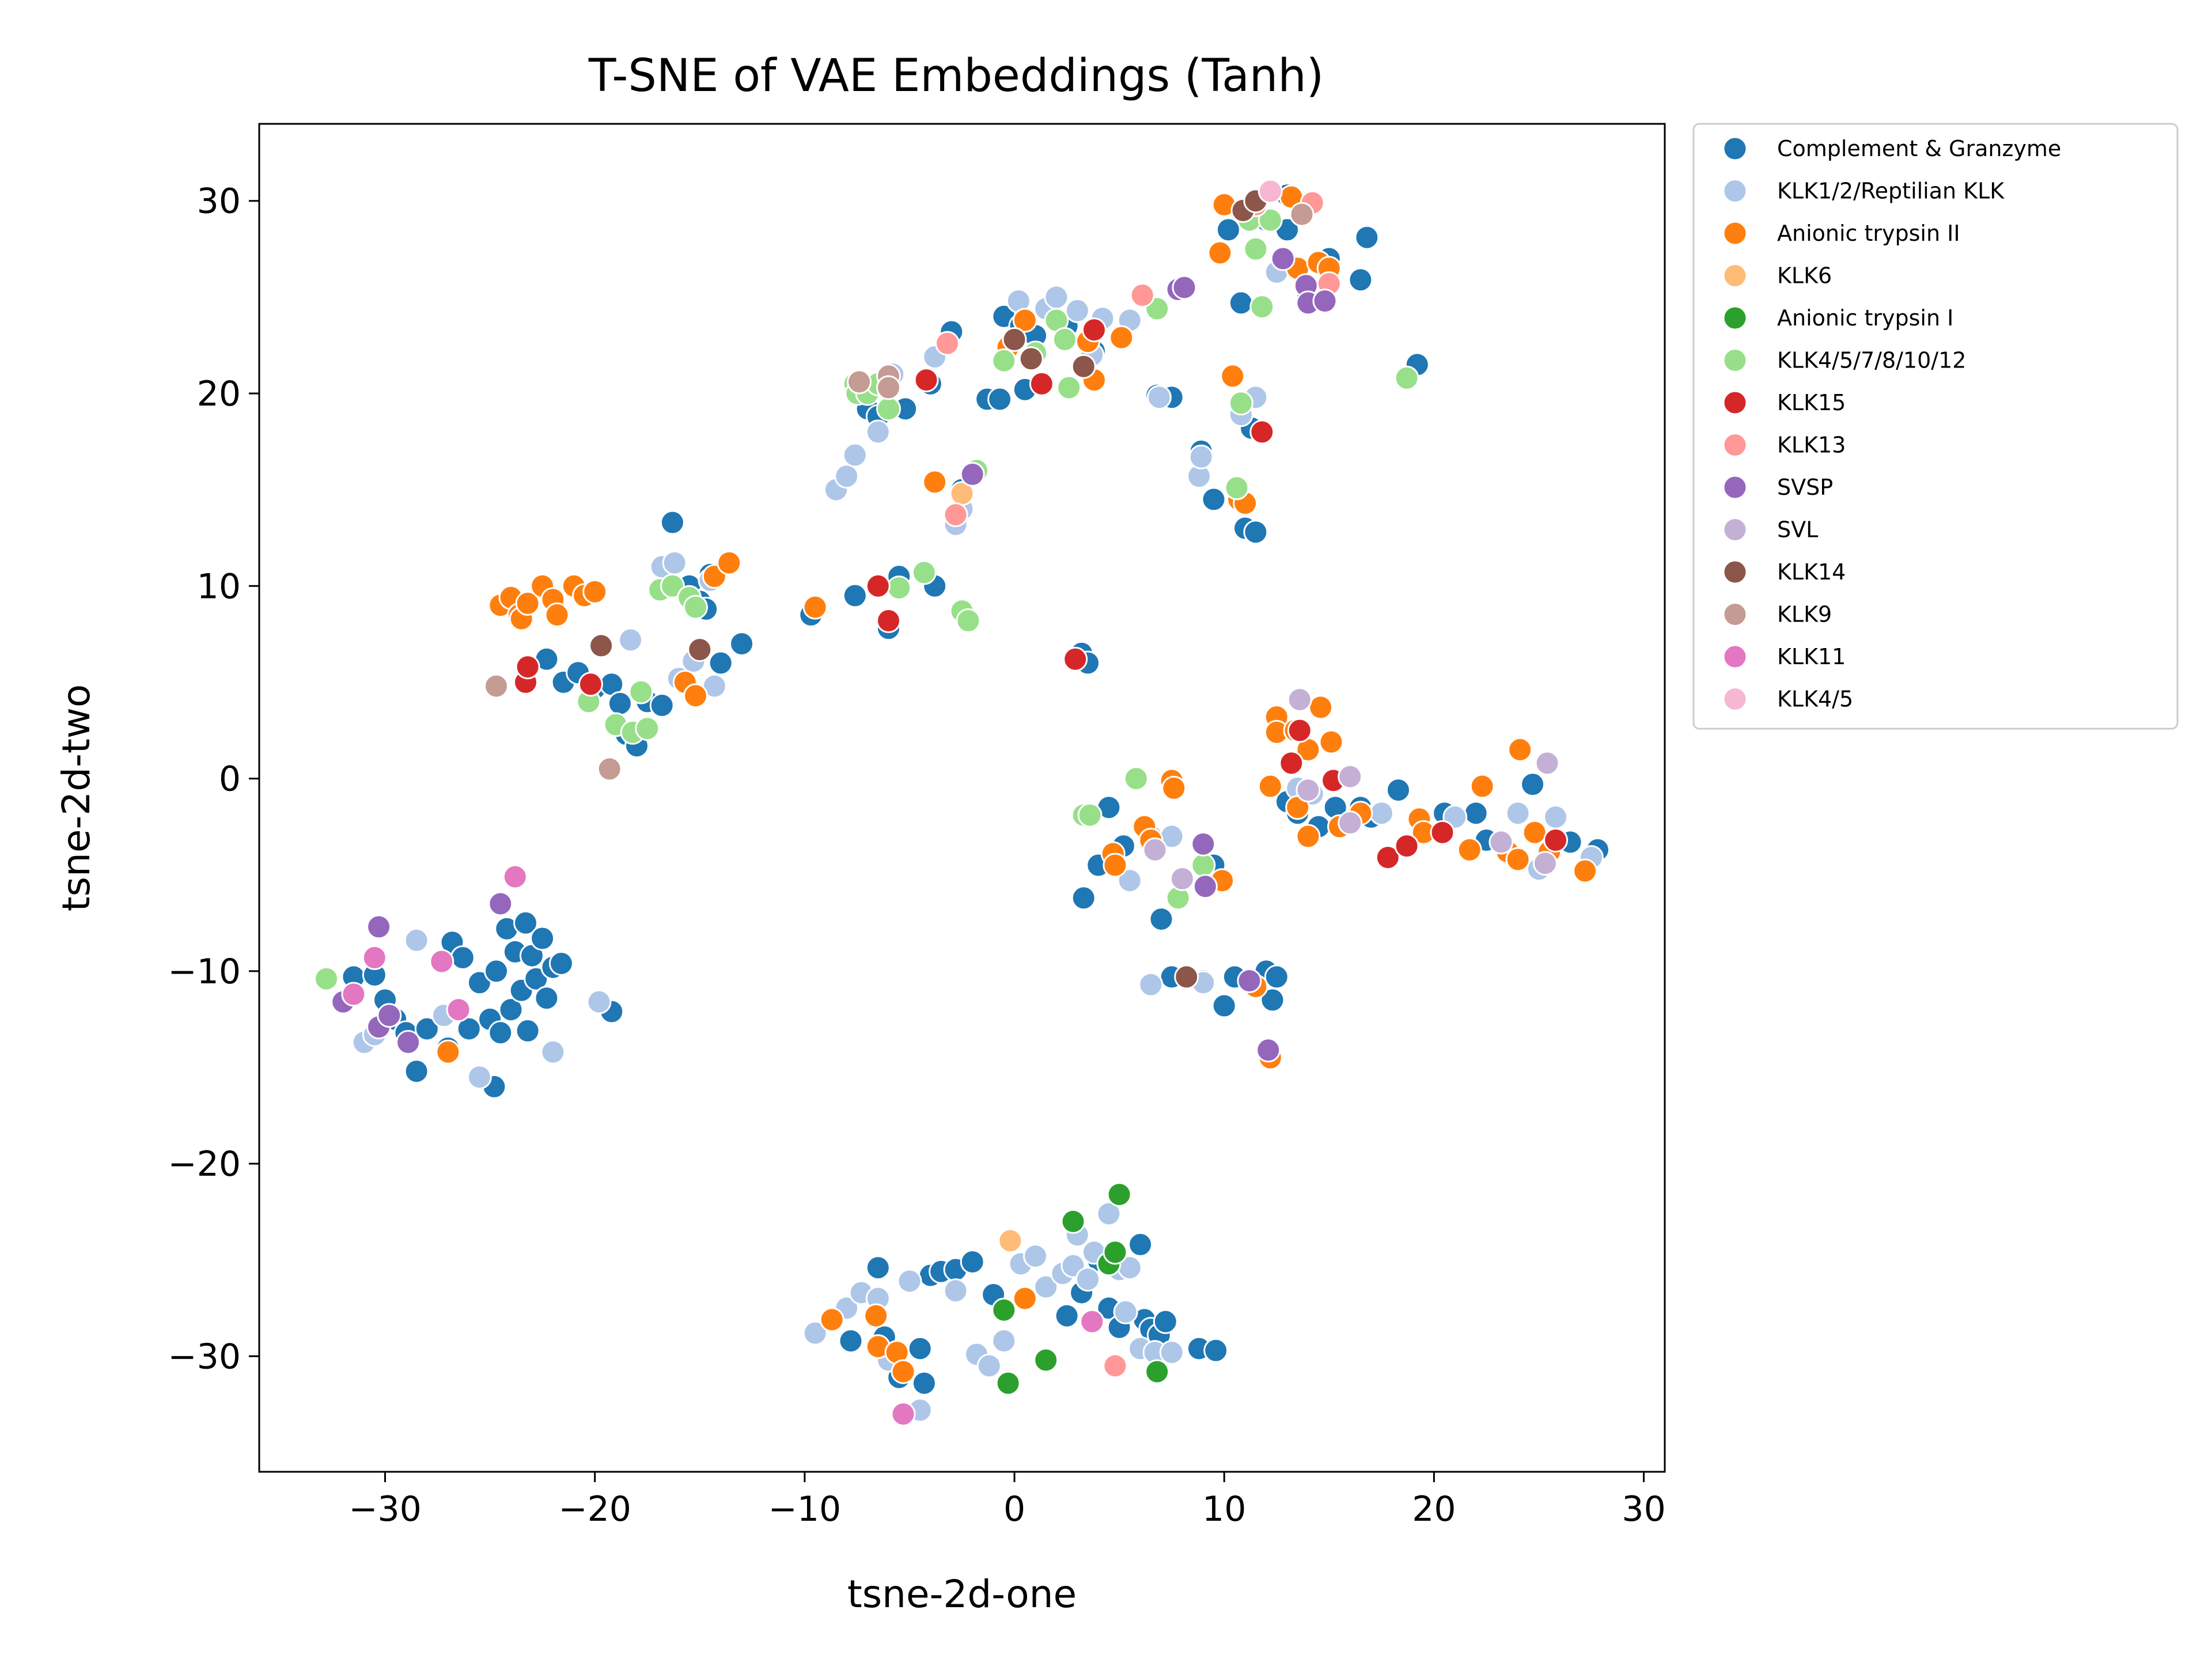  Describe the element at coordinates (1841, 233) in the screenshot. I see `legend-entry: Anionic trypsin II` at that location.